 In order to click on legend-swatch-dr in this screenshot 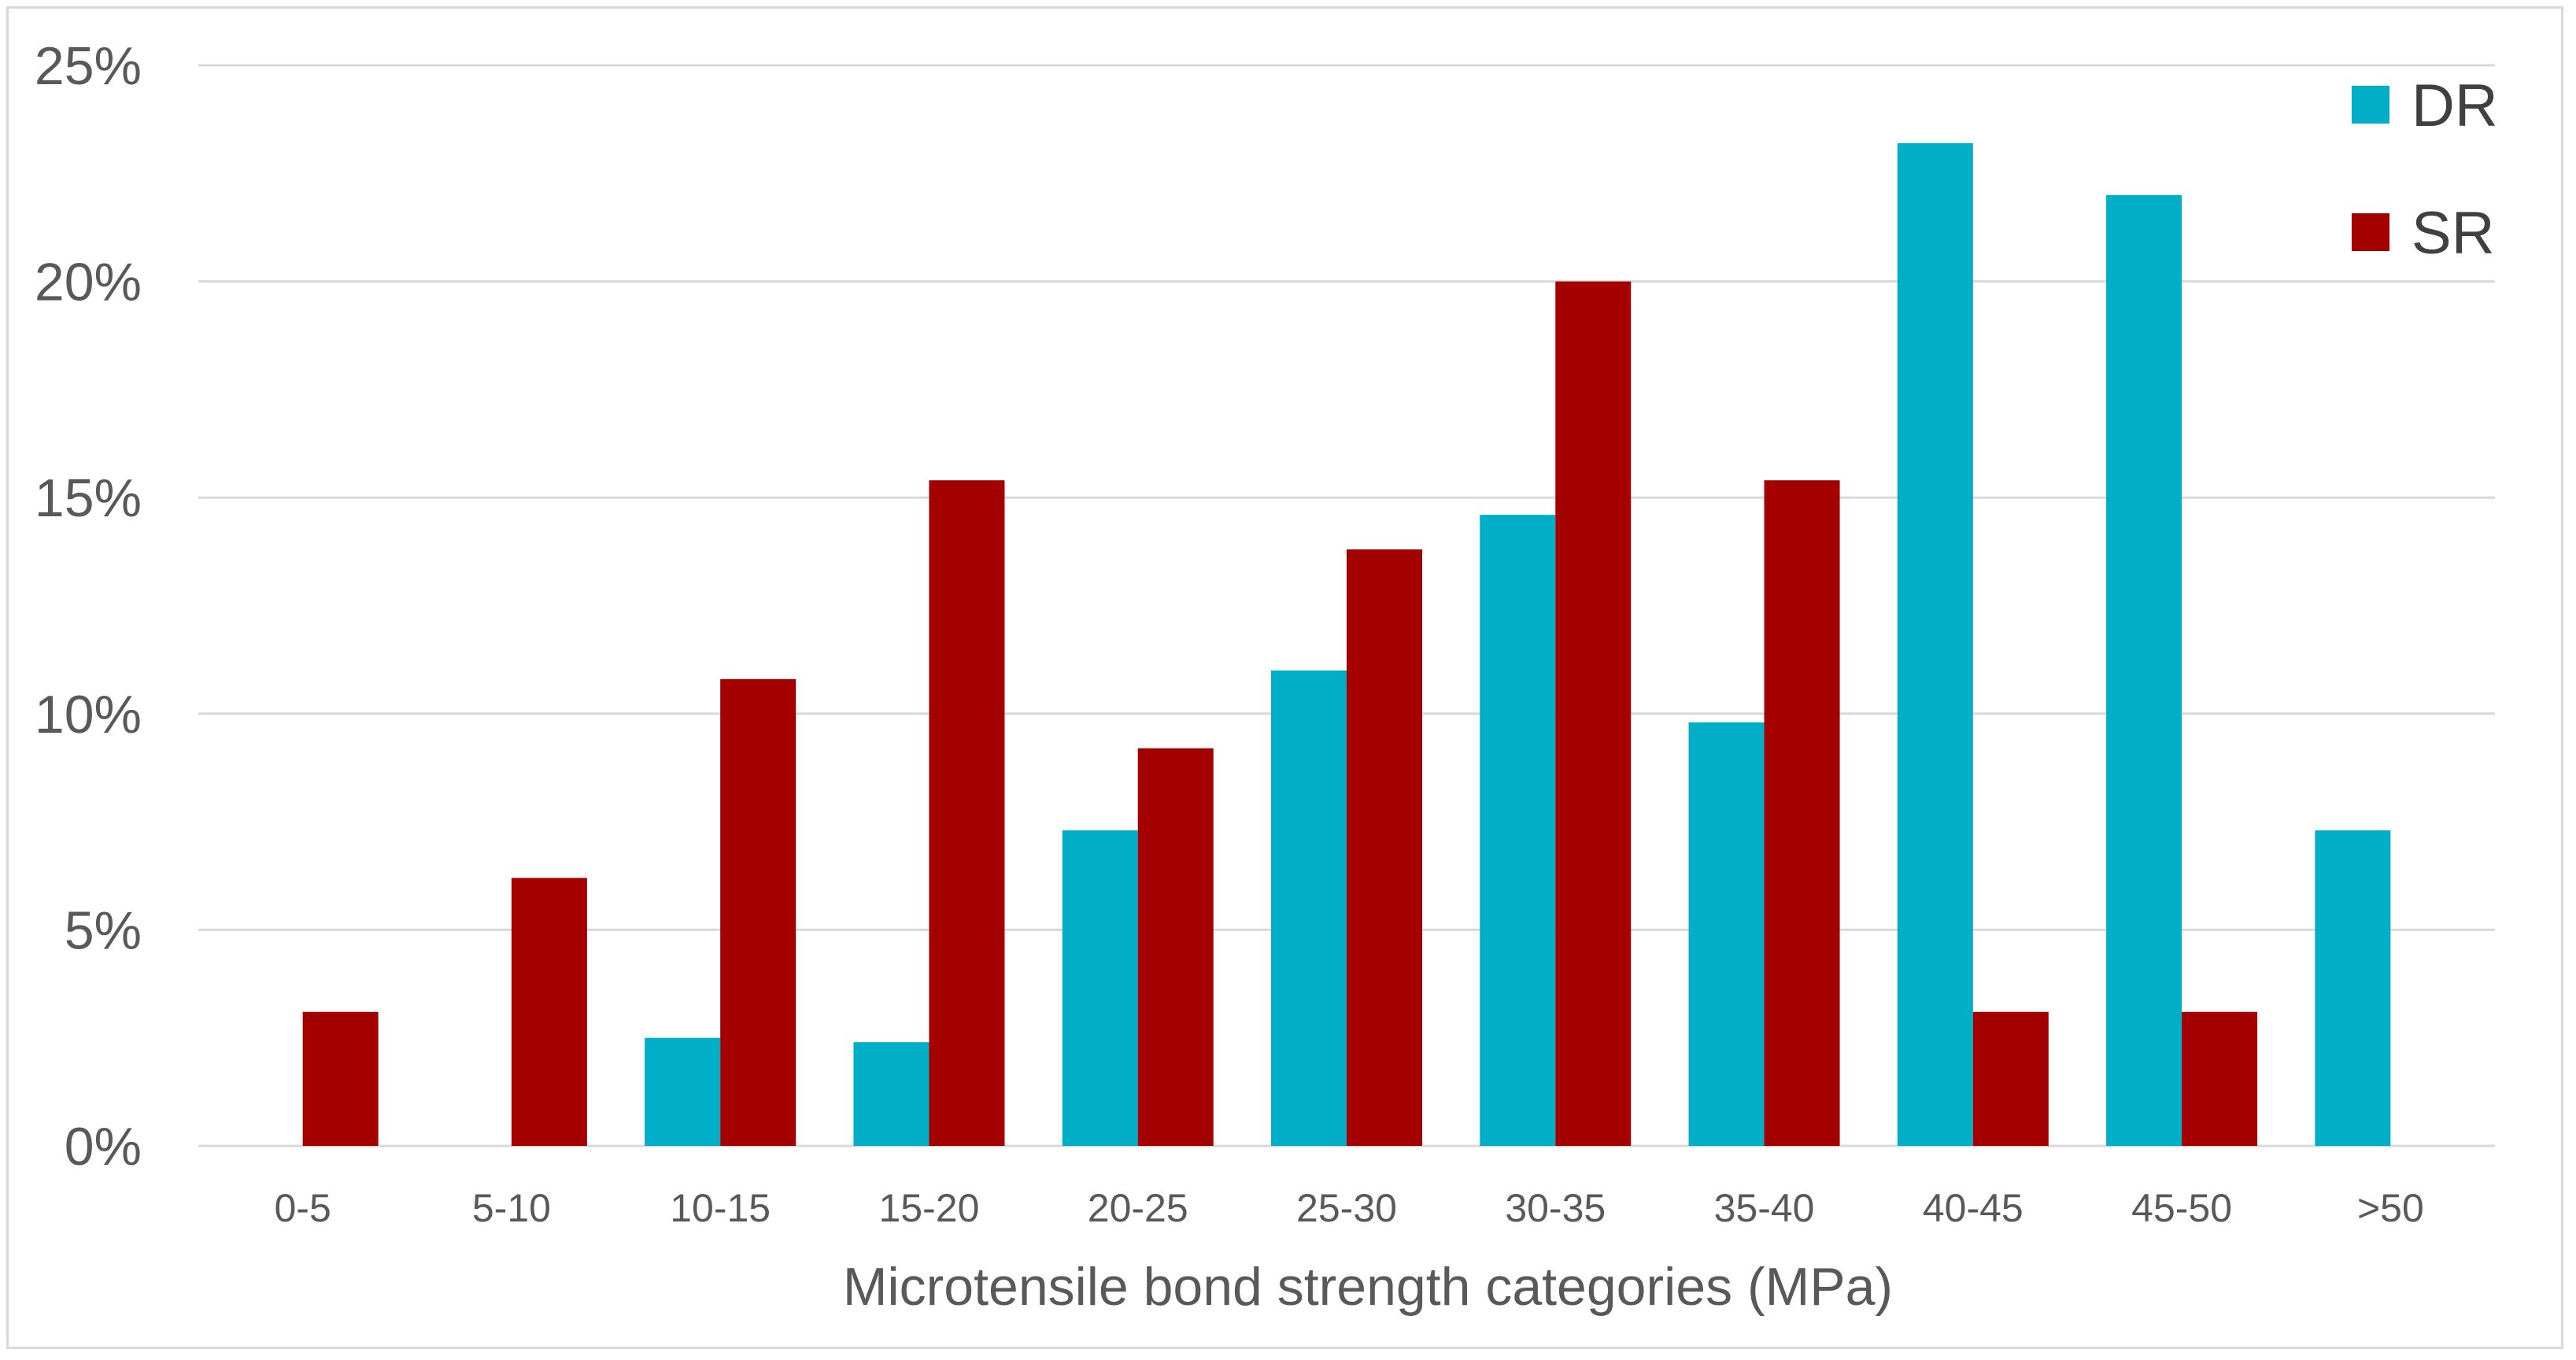, I will do `click(2370, 105)`.